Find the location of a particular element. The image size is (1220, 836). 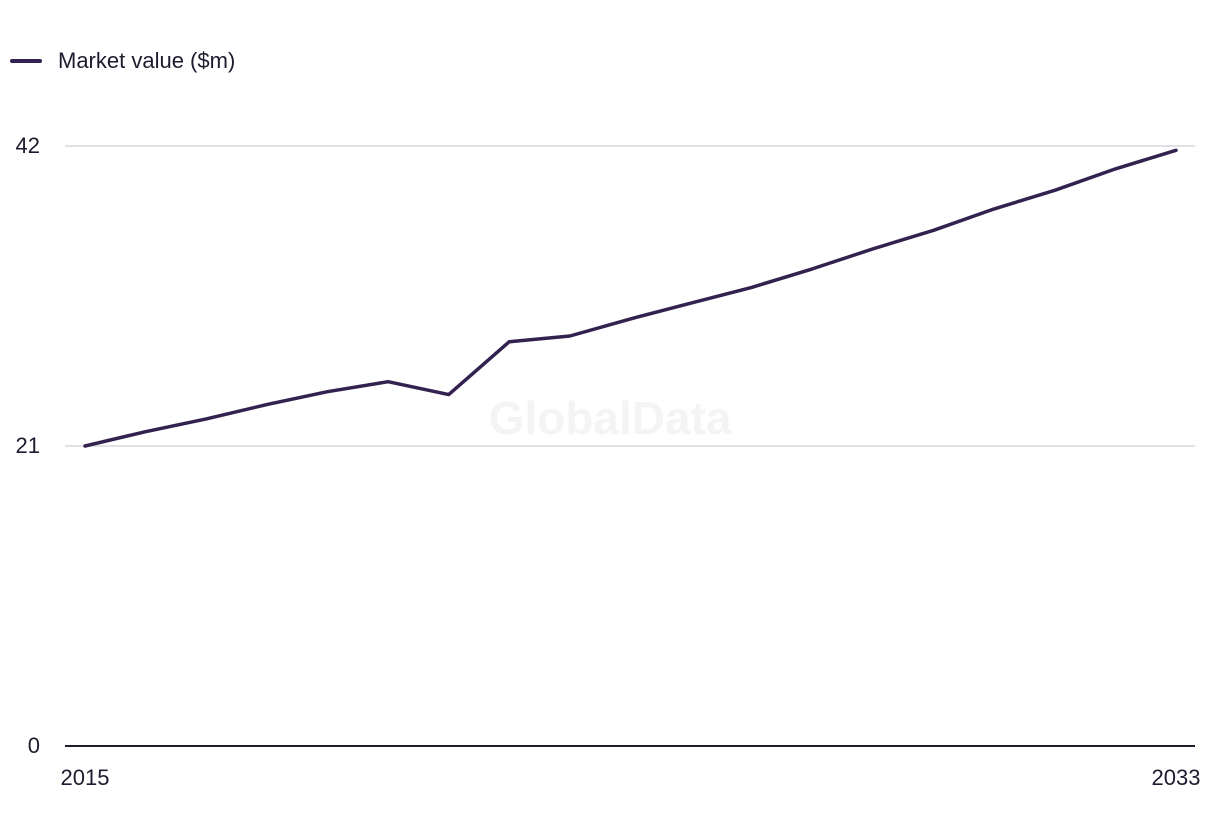

y-tick-label-21: 21 is located at coordinates (28, 445).